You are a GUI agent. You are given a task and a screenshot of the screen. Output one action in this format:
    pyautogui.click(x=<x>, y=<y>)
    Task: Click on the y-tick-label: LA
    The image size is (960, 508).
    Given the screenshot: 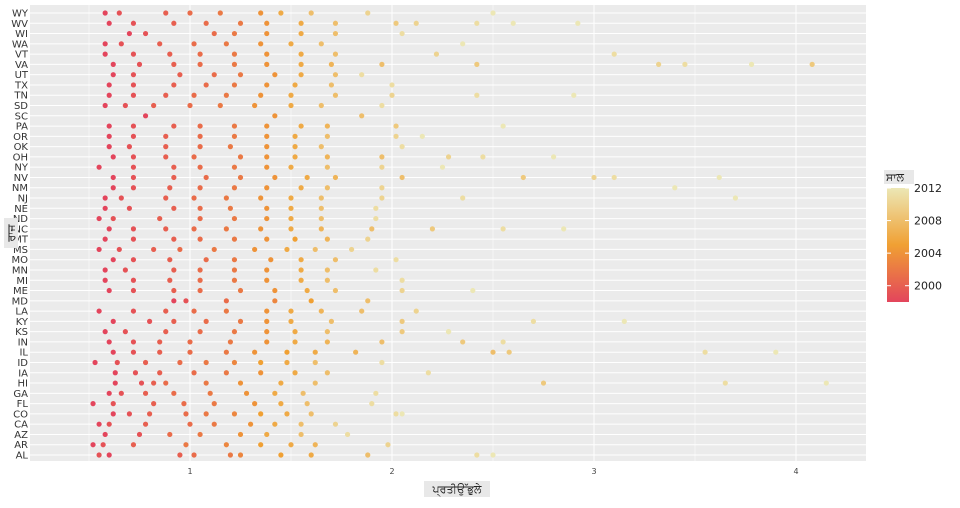 What is the action you would take?
    pyautogui.click(x=21, y=312)
    